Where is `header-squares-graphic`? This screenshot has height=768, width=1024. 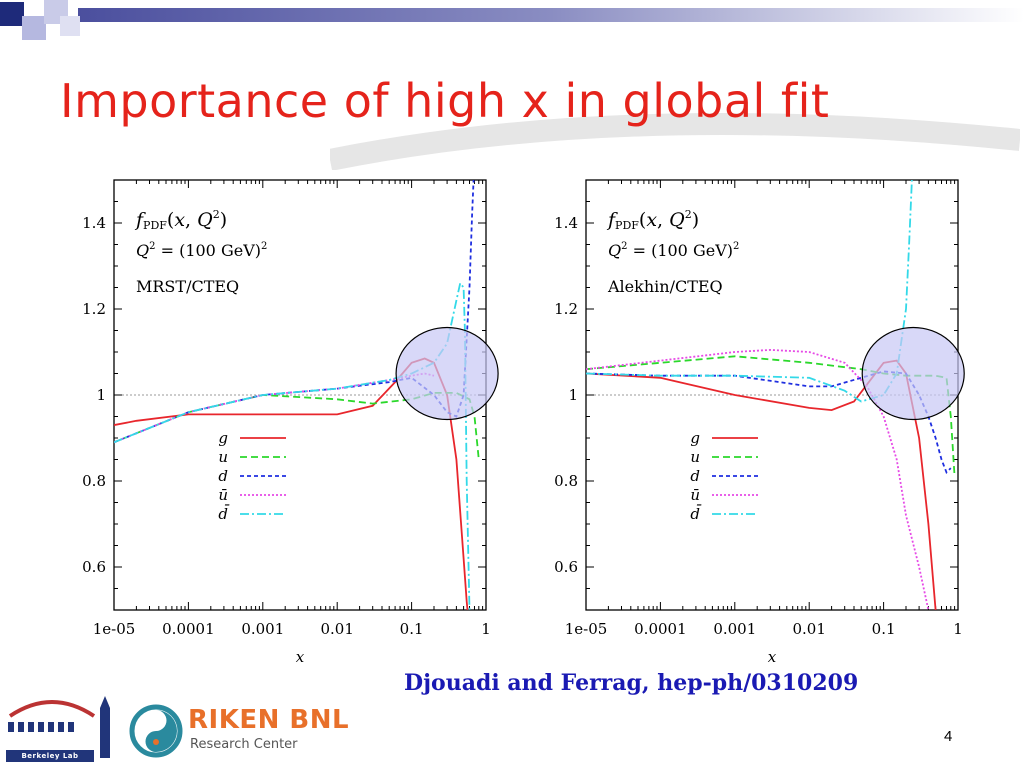 header-squares-graphic is located at coordinates (512, 20).